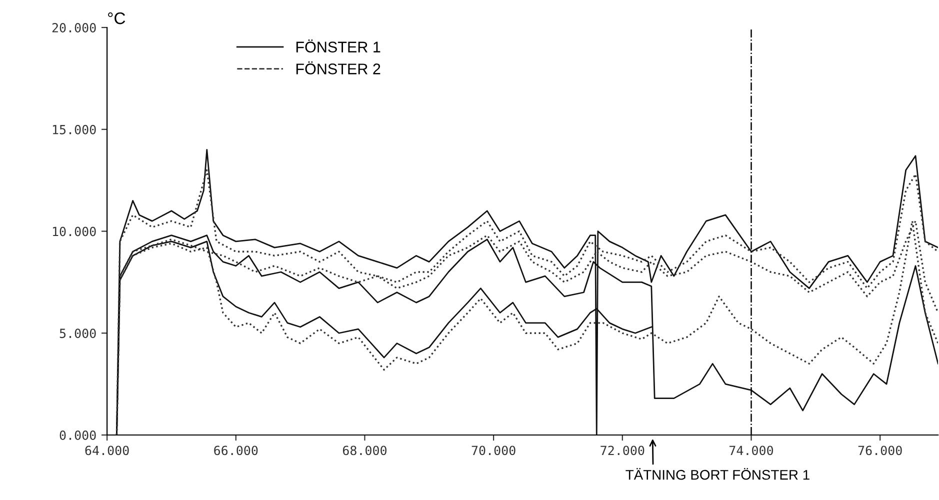  I want to click on legend-label: FÖNSTER 2, so click(338, 67).